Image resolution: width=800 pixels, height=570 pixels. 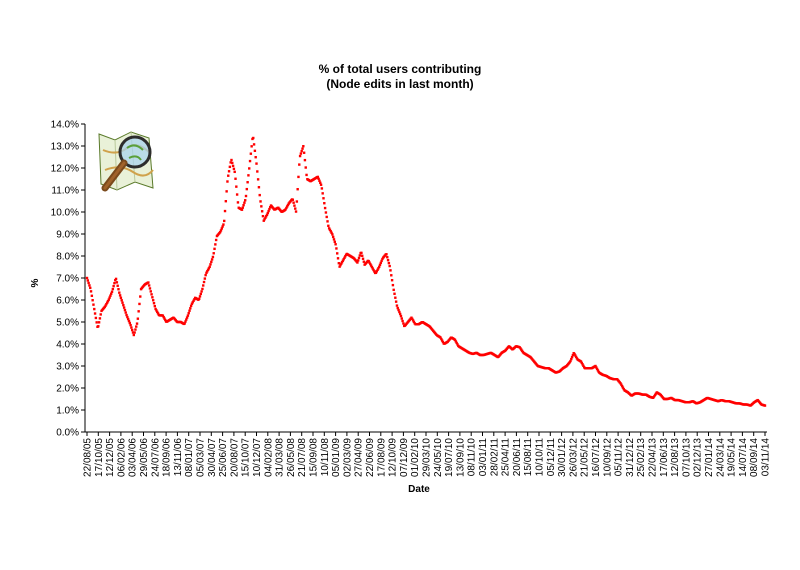 I want to click on x-tick-label: 20/06/11, so click(x=517, y=457).